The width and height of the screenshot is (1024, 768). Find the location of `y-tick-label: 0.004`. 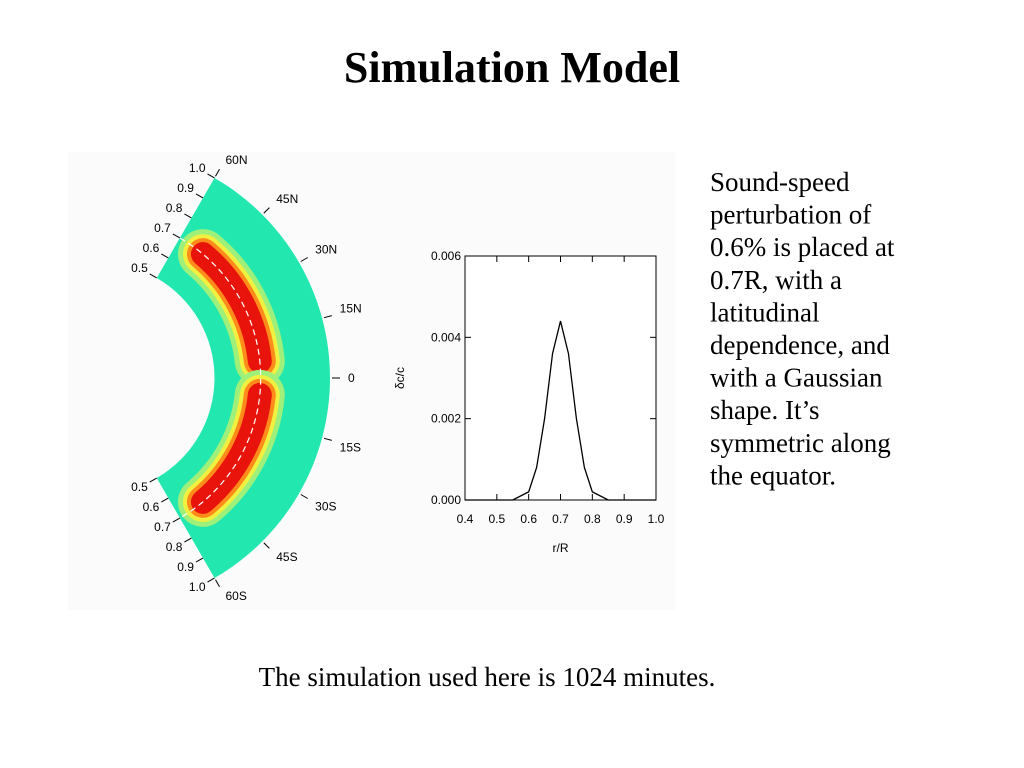

y-tick-label: 0.004 is located at coordinates (446, 337).